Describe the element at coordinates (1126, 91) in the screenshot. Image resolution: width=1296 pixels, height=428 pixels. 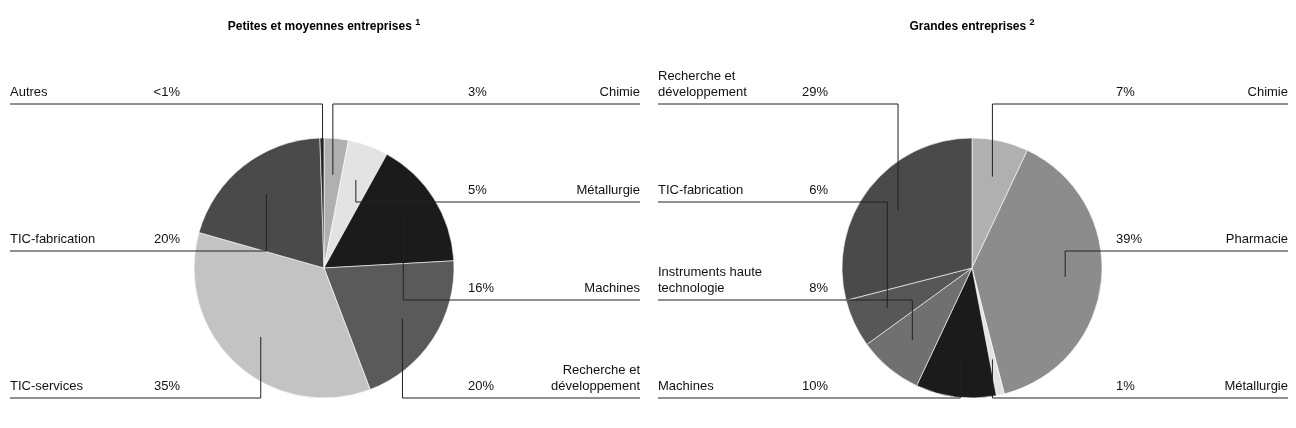
I see `data-label: 7%` at that location.